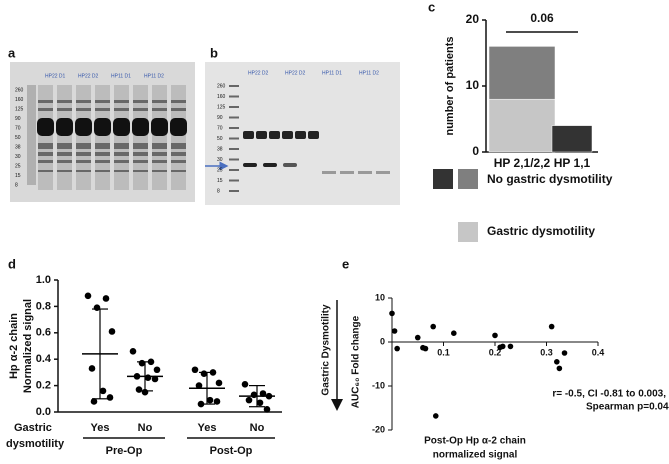 The width and height of the screenshot is (669, 464). What do you see at coordinates (473, 85) in the screenshot?
I see `y-tick-label: 10` at bounding box center [473, 85].